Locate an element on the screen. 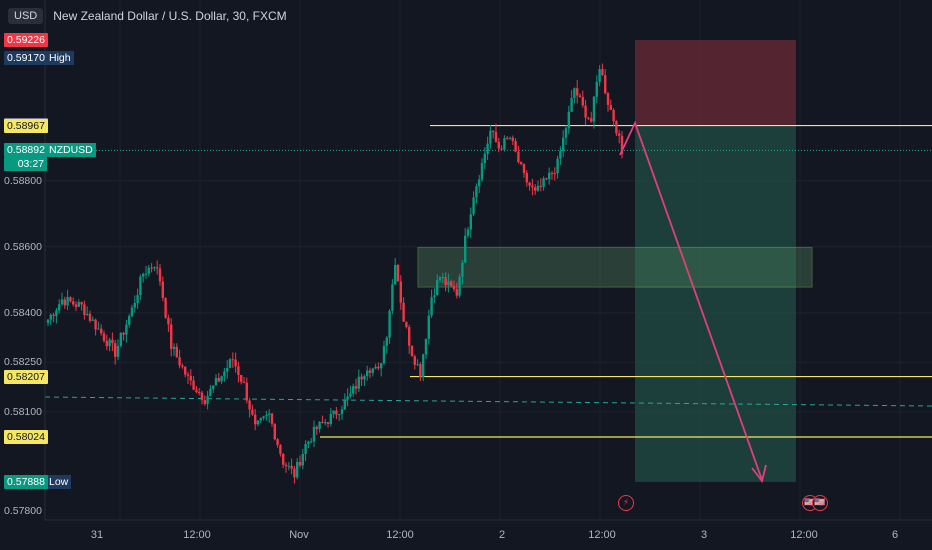  projection-arrowhead is located at coordinates (759, 474).